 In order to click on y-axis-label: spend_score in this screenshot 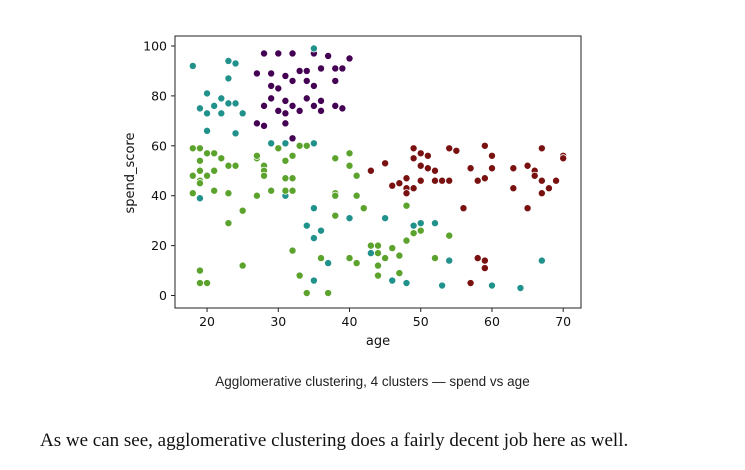, I will do `click(130, 173)`.